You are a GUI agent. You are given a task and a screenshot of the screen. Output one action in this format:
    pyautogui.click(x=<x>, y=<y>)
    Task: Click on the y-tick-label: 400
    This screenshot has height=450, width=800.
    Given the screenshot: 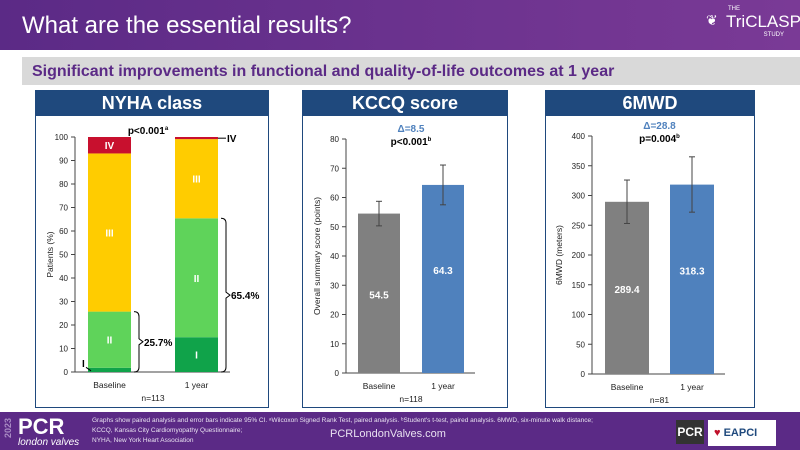 What is the action you would take?
    pyautogui.click(x=579, y=136)
    